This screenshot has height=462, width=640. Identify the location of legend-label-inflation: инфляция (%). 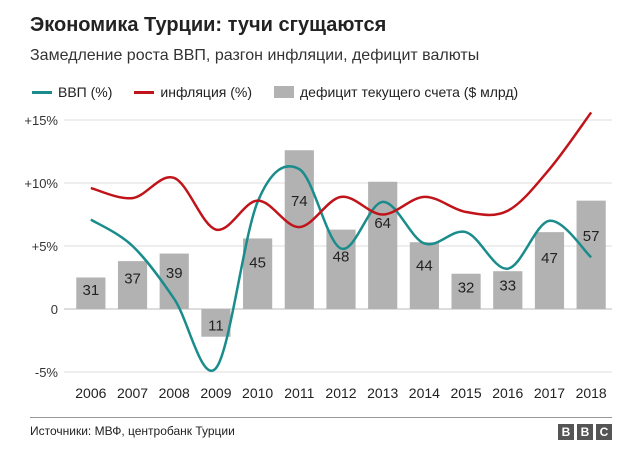
(206, 92).